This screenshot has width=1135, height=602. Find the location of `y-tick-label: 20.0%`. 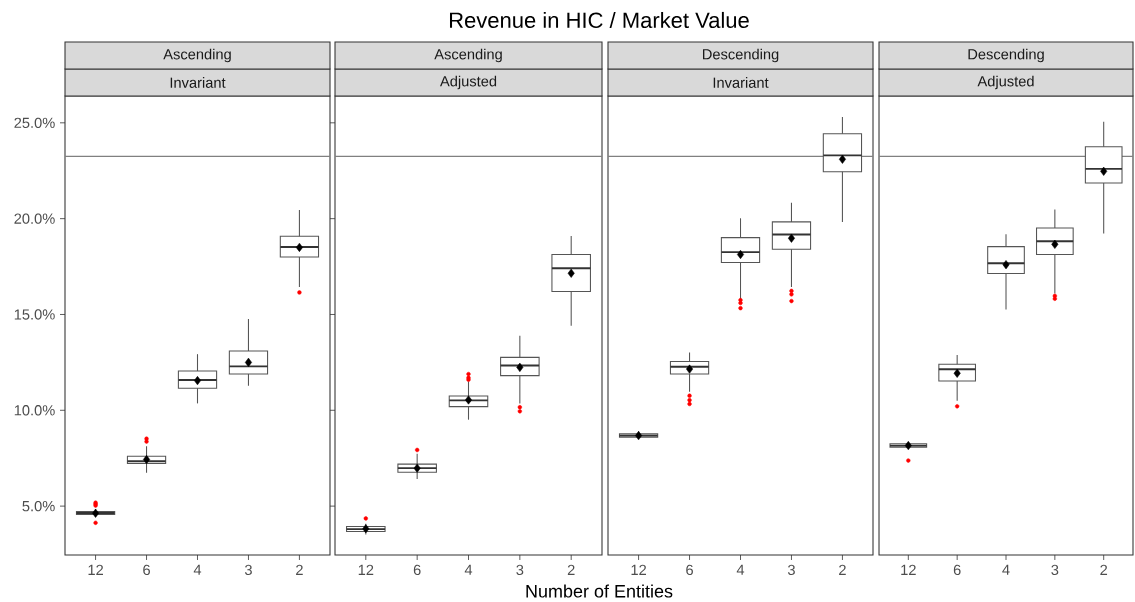

y-tick-label: 20.0% is located at coordinates (34, 218).